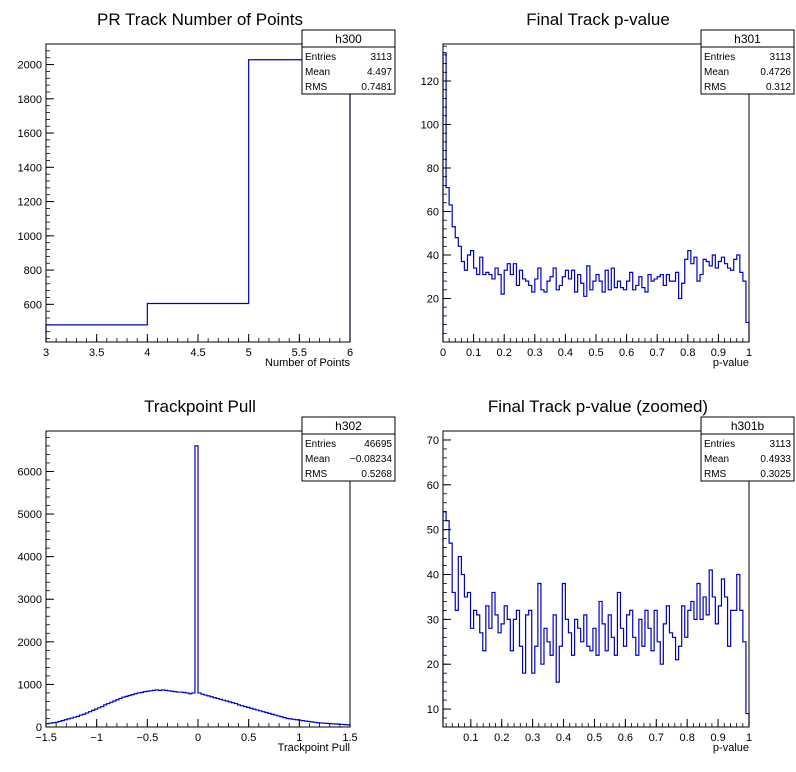  I want to click on x-tick-label: 4.5, so click(197, 353).